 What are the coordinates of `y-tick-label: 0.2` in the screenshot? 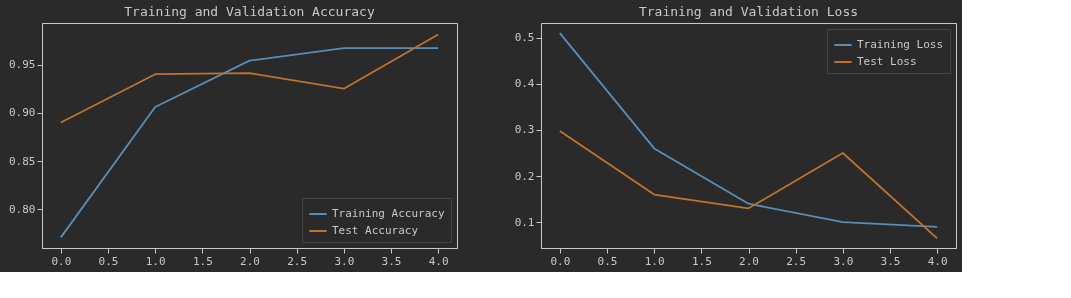 It's located at (524, 176).